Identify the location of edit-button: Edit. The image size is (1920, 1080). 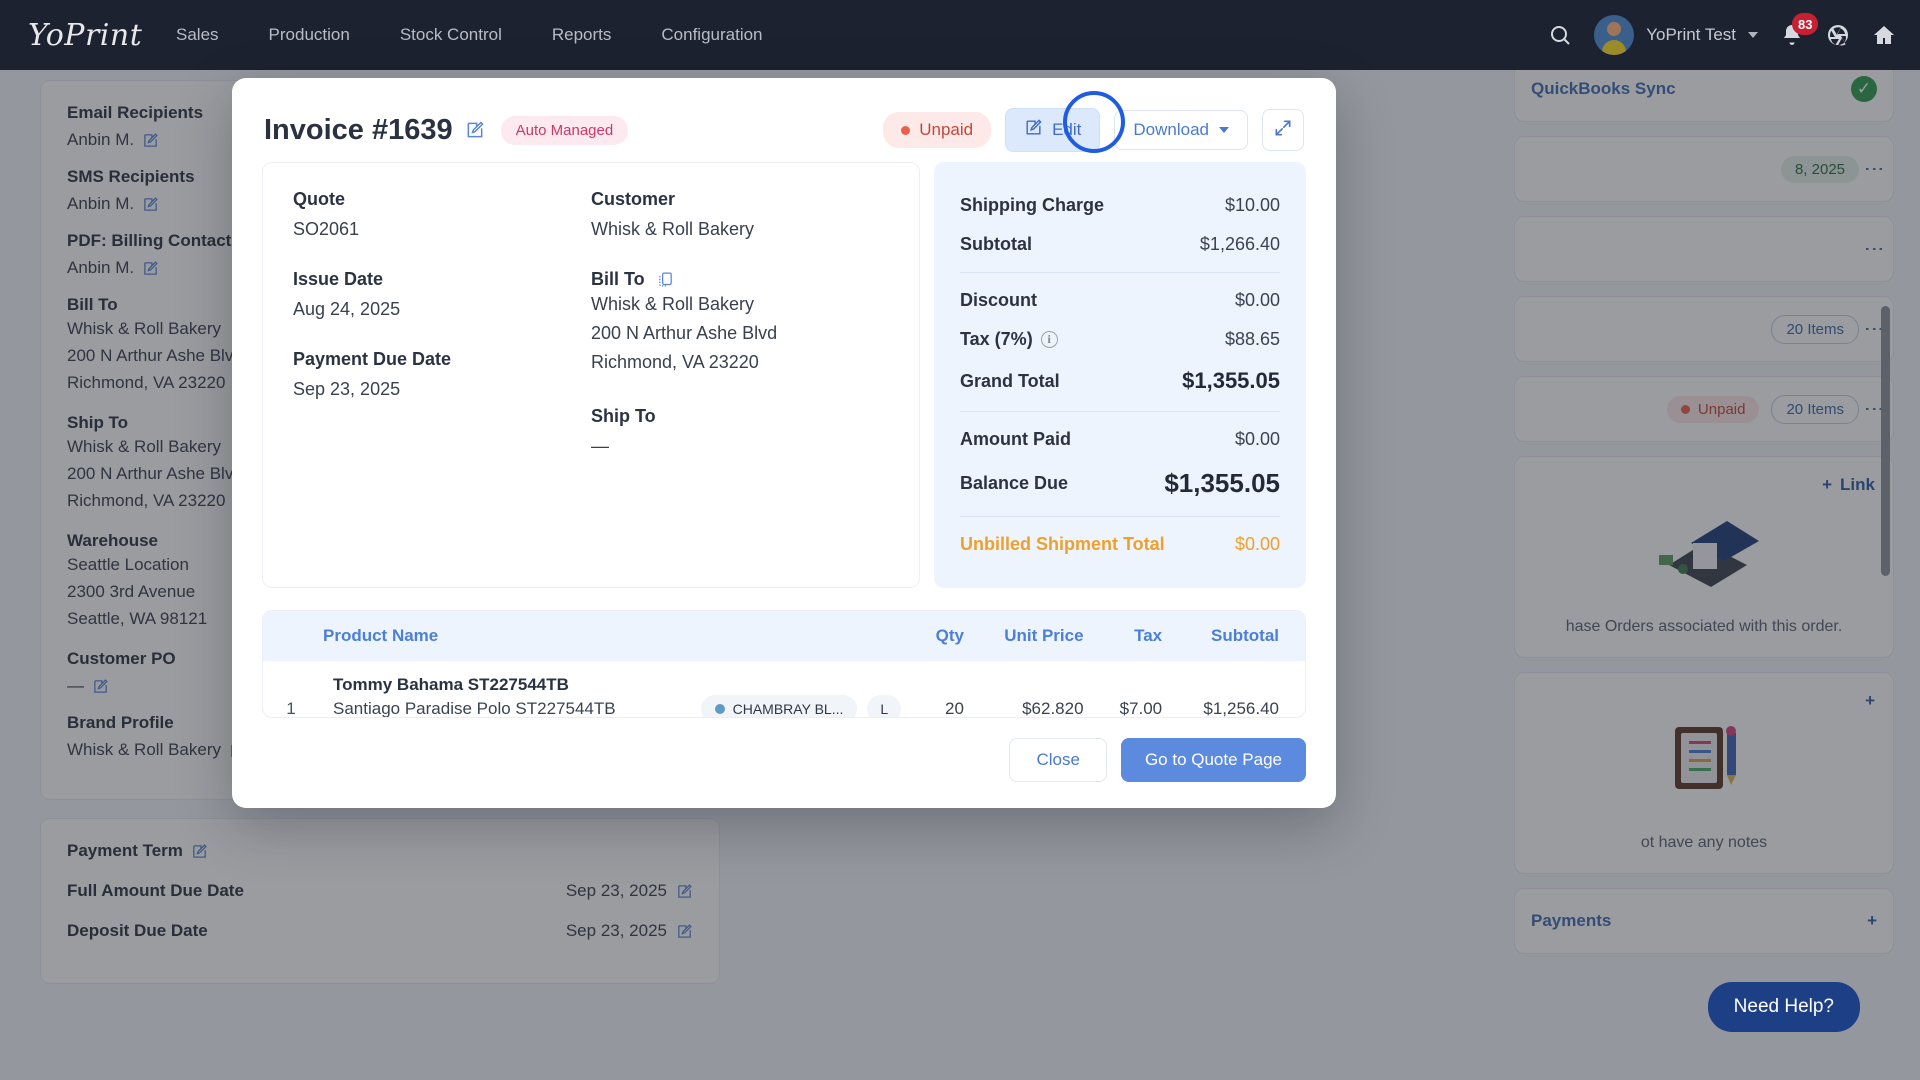
(1053, 130).